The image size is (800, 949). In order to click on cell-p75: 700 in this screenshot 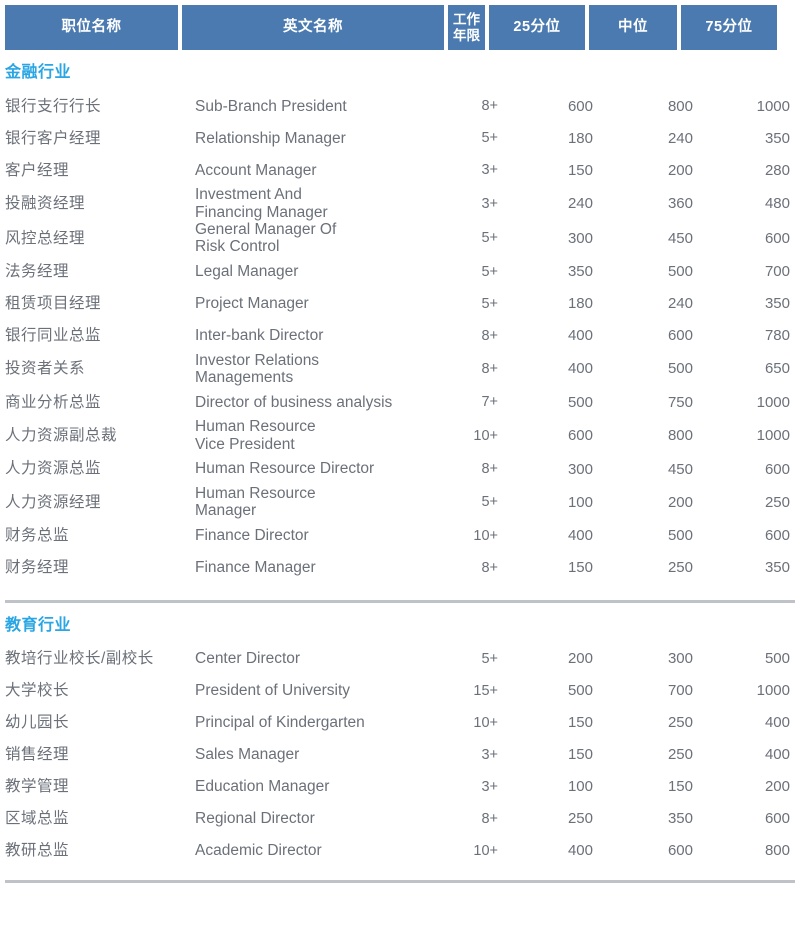, I will do `click(777, 272)`.